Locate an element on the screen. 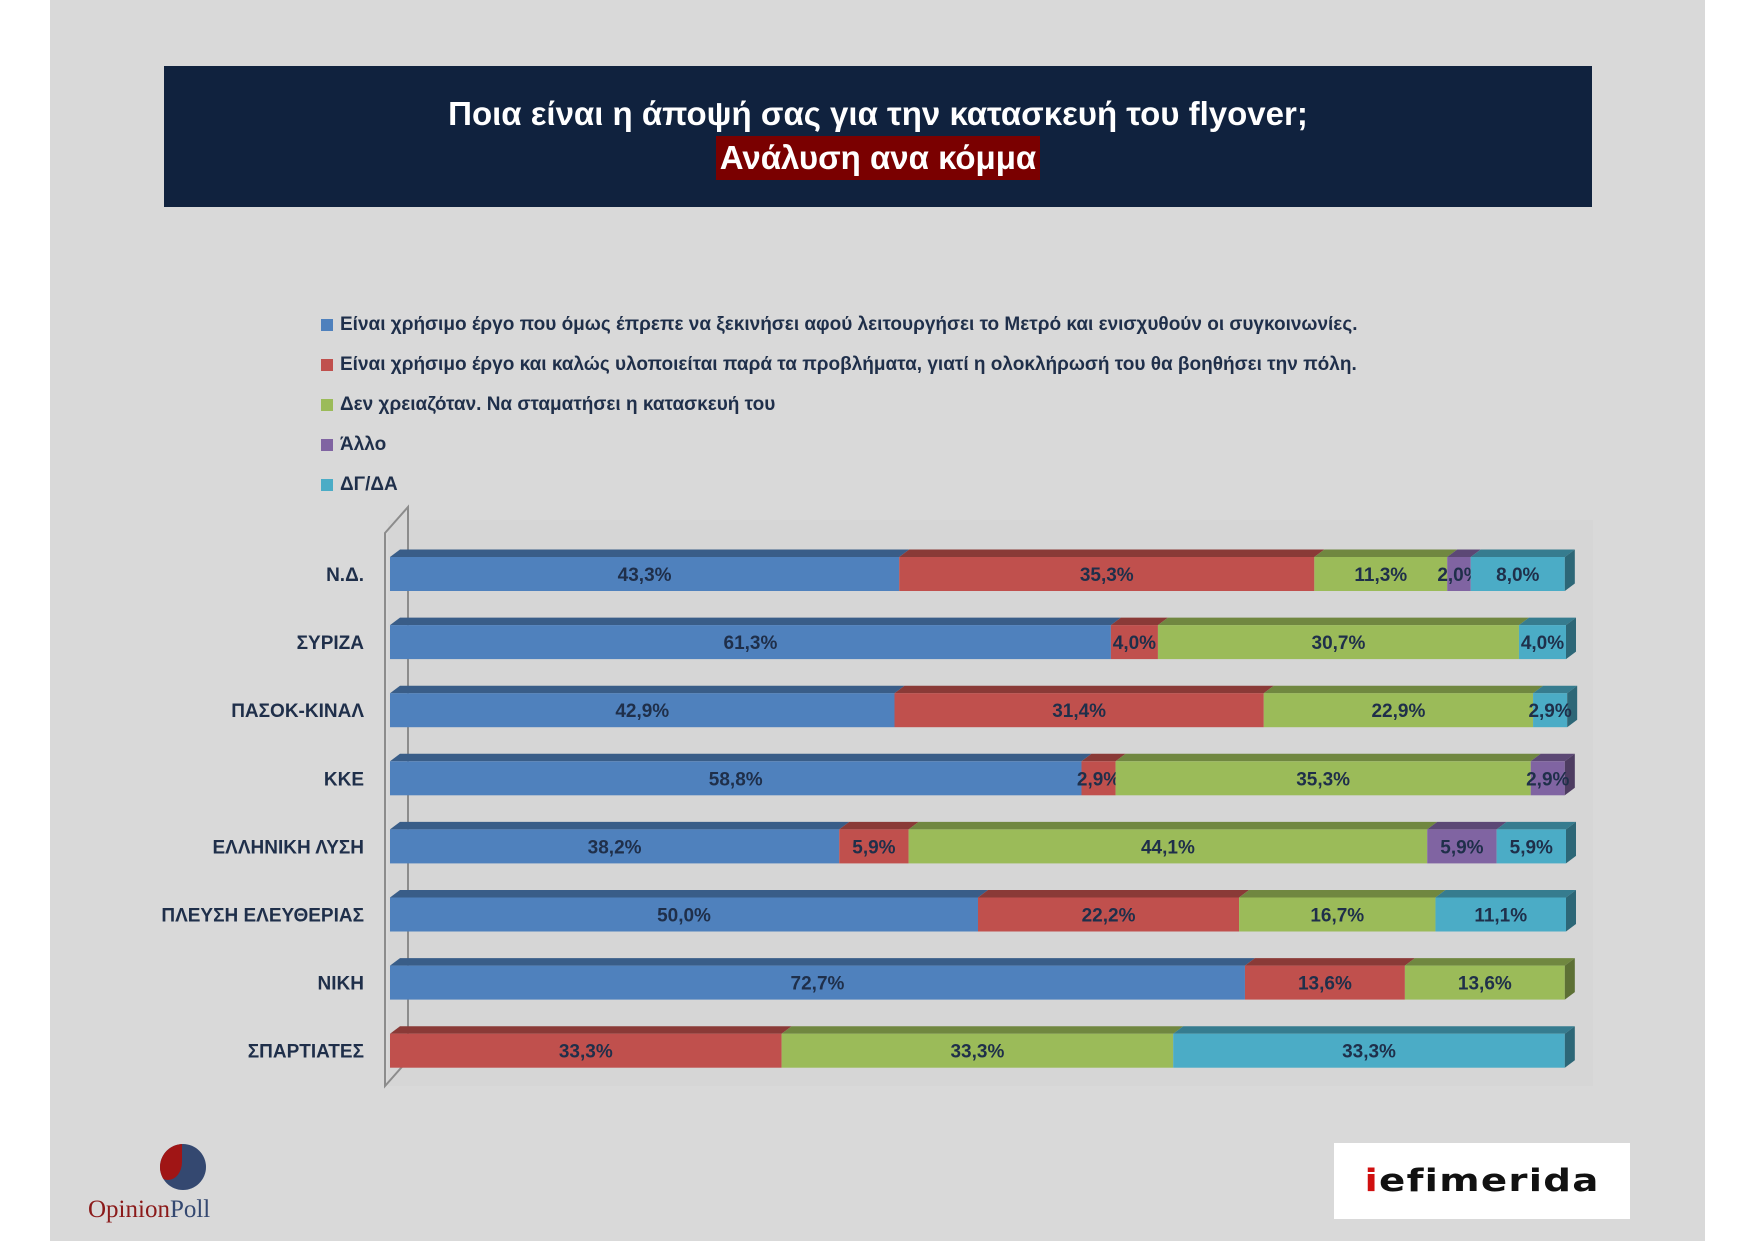  legend-label: Άλλο is located at coordinates (363, 444).